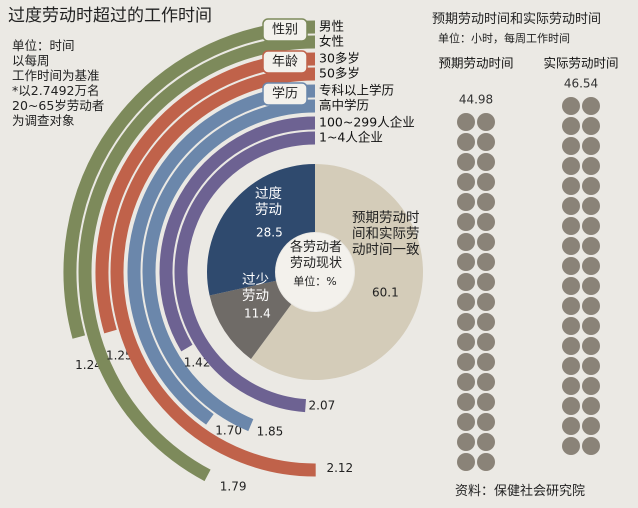 This screenshot has width=638, height=508. I want to click on note-line: 工作时间为基准, so click(56, 75).